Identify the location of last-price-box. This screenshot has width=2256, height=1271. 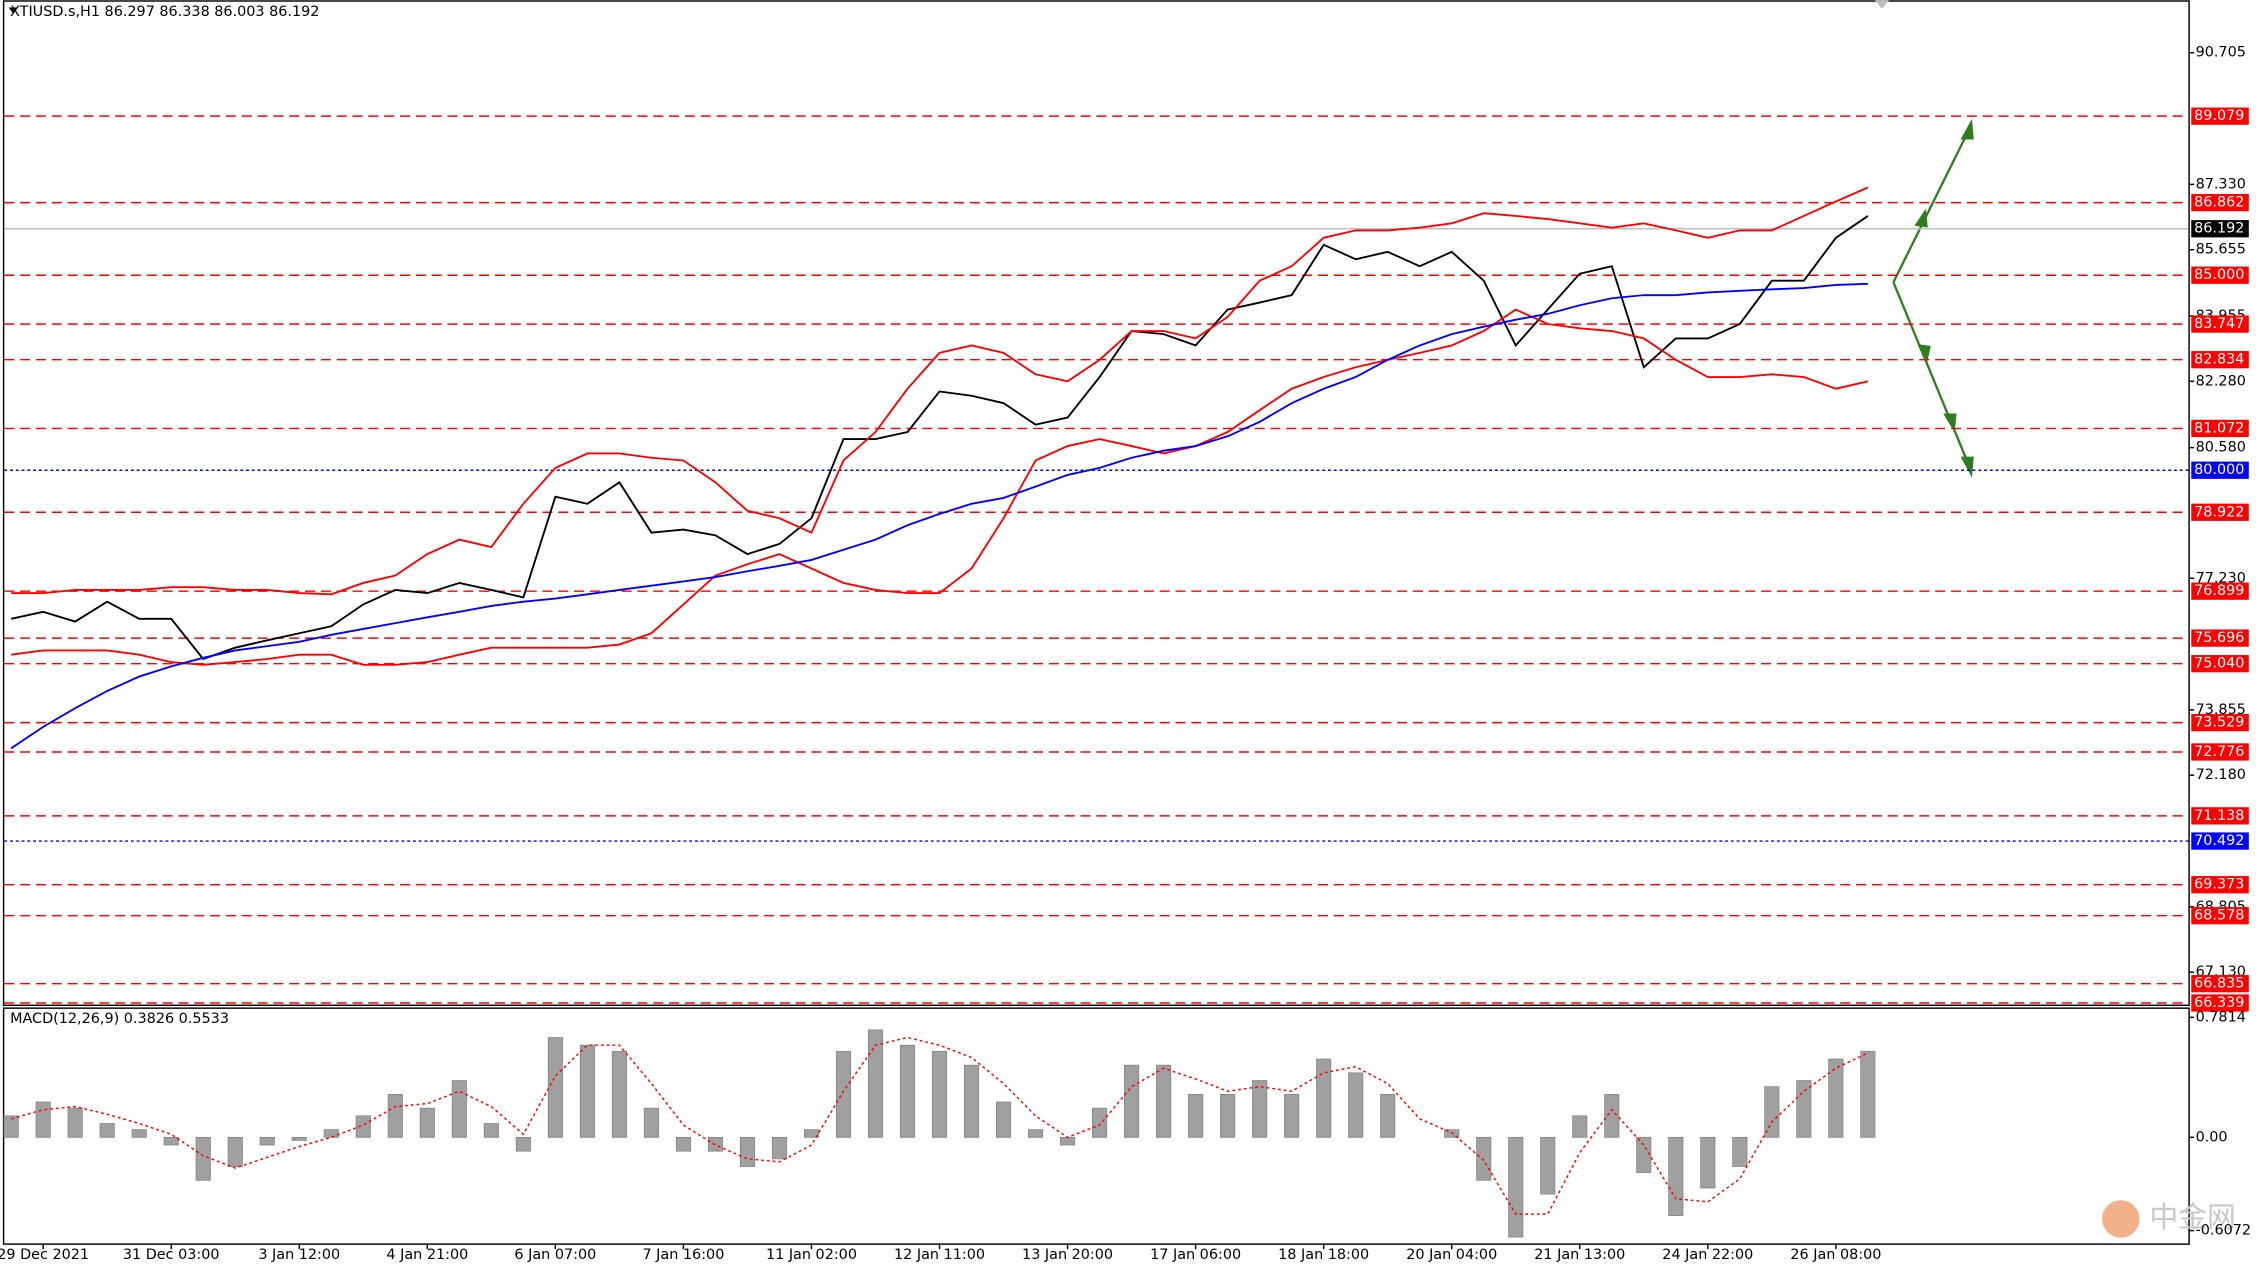
(2220, 229).